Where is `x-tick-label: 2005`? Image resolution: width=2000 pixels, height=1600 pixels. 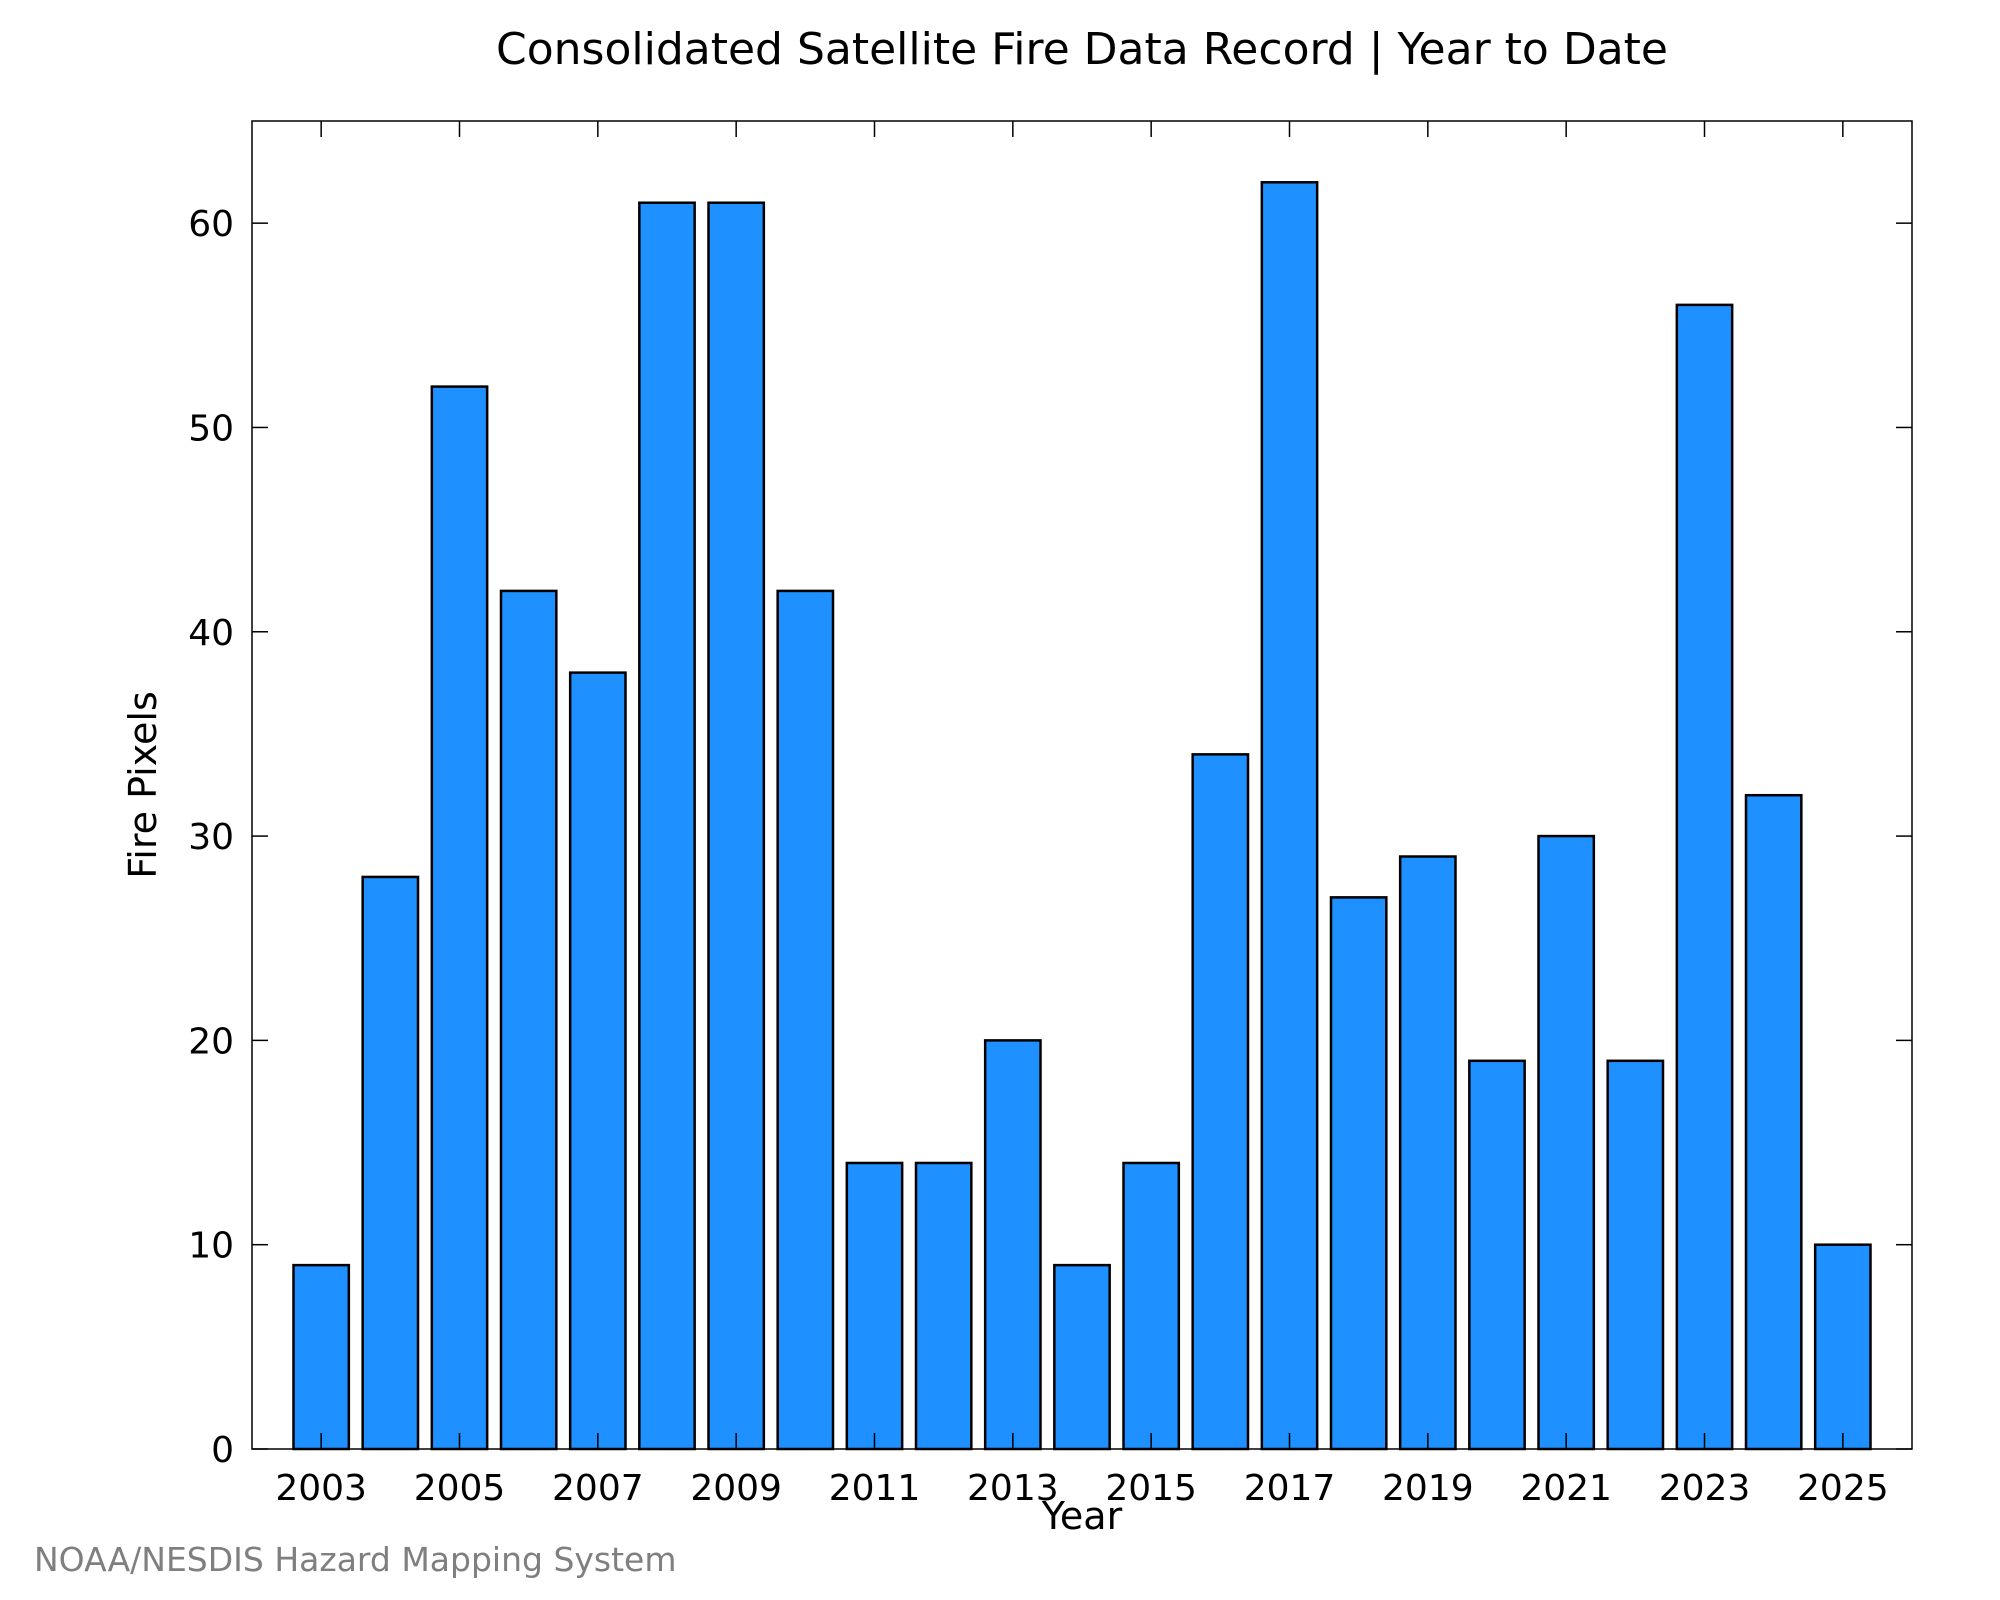 x-tick-label: 2005 is located at coordinates (460, 1488).